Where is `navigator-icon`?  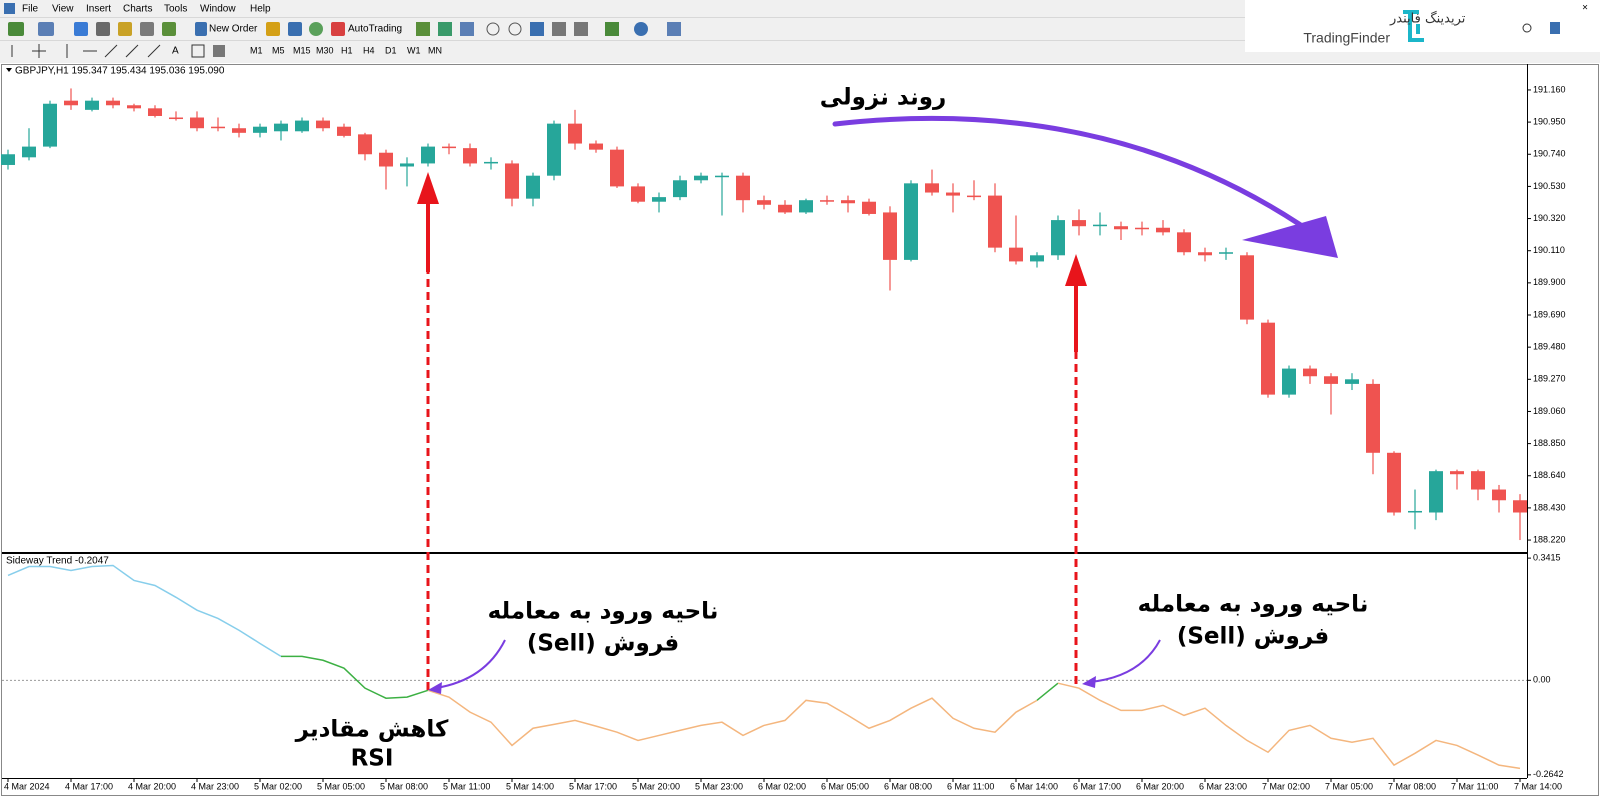
navigator-icon is located at coordinates (125, 29).